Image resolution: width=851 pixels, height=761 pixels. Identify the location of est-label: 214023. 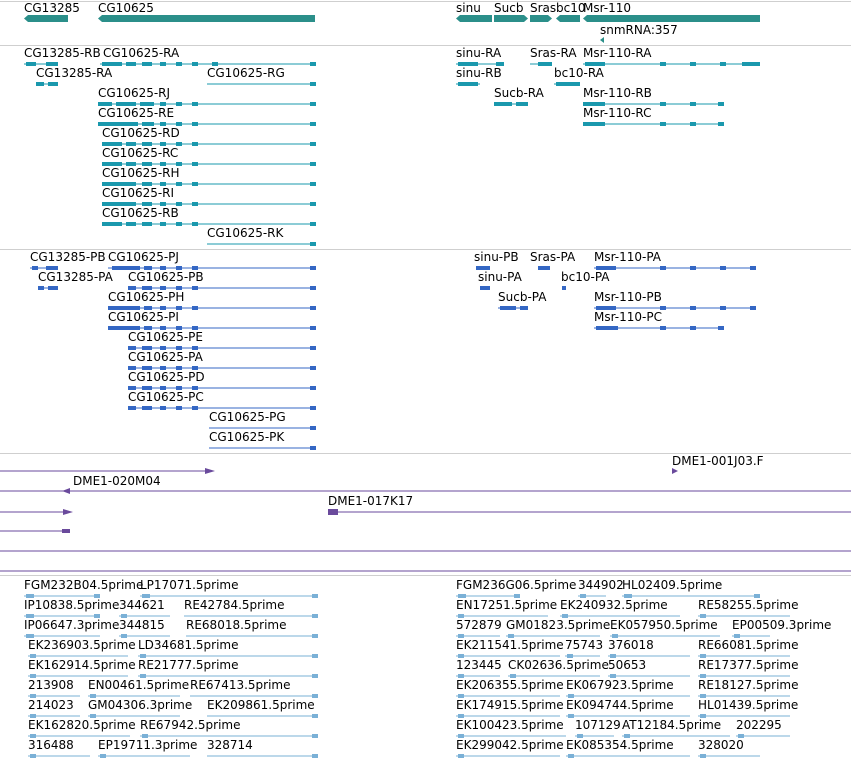
(51, 705).